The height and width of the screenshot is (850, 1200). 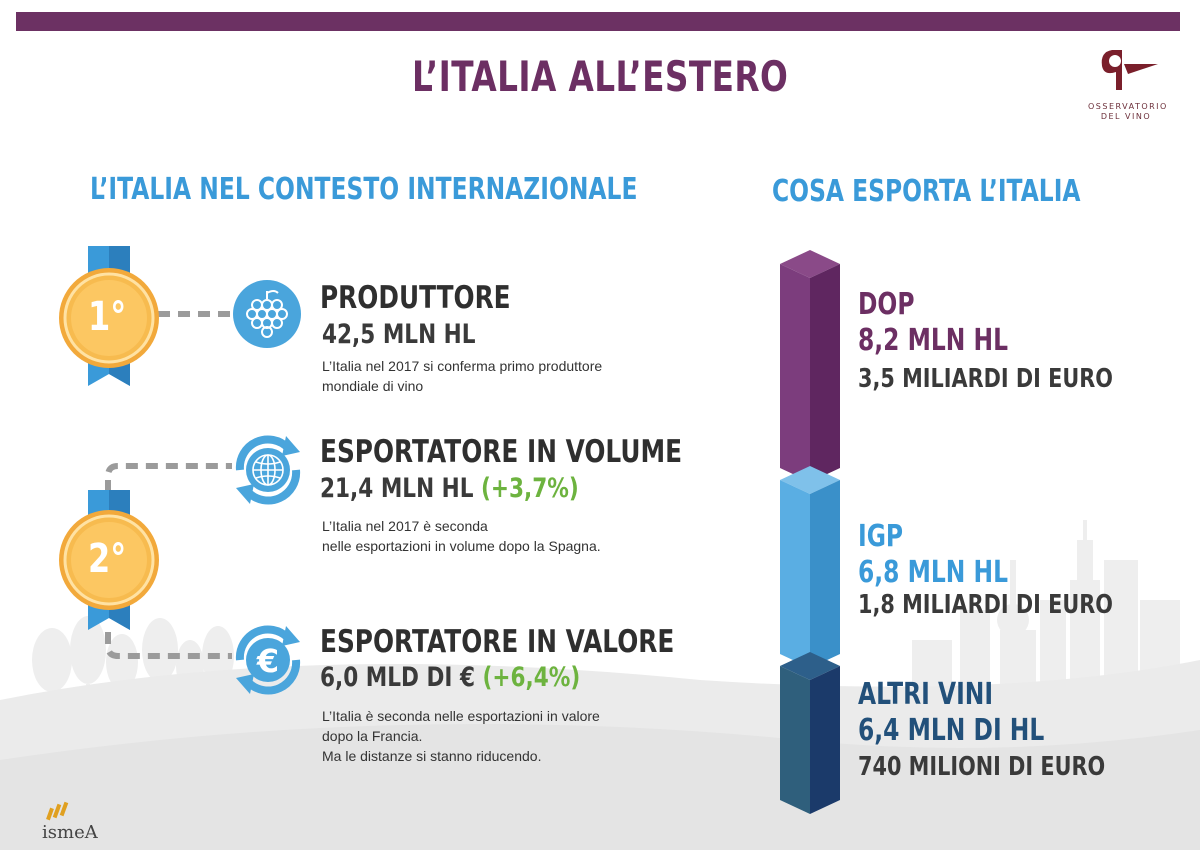 I want to click on euro-export-icon: €, so click(x=268, y=660).